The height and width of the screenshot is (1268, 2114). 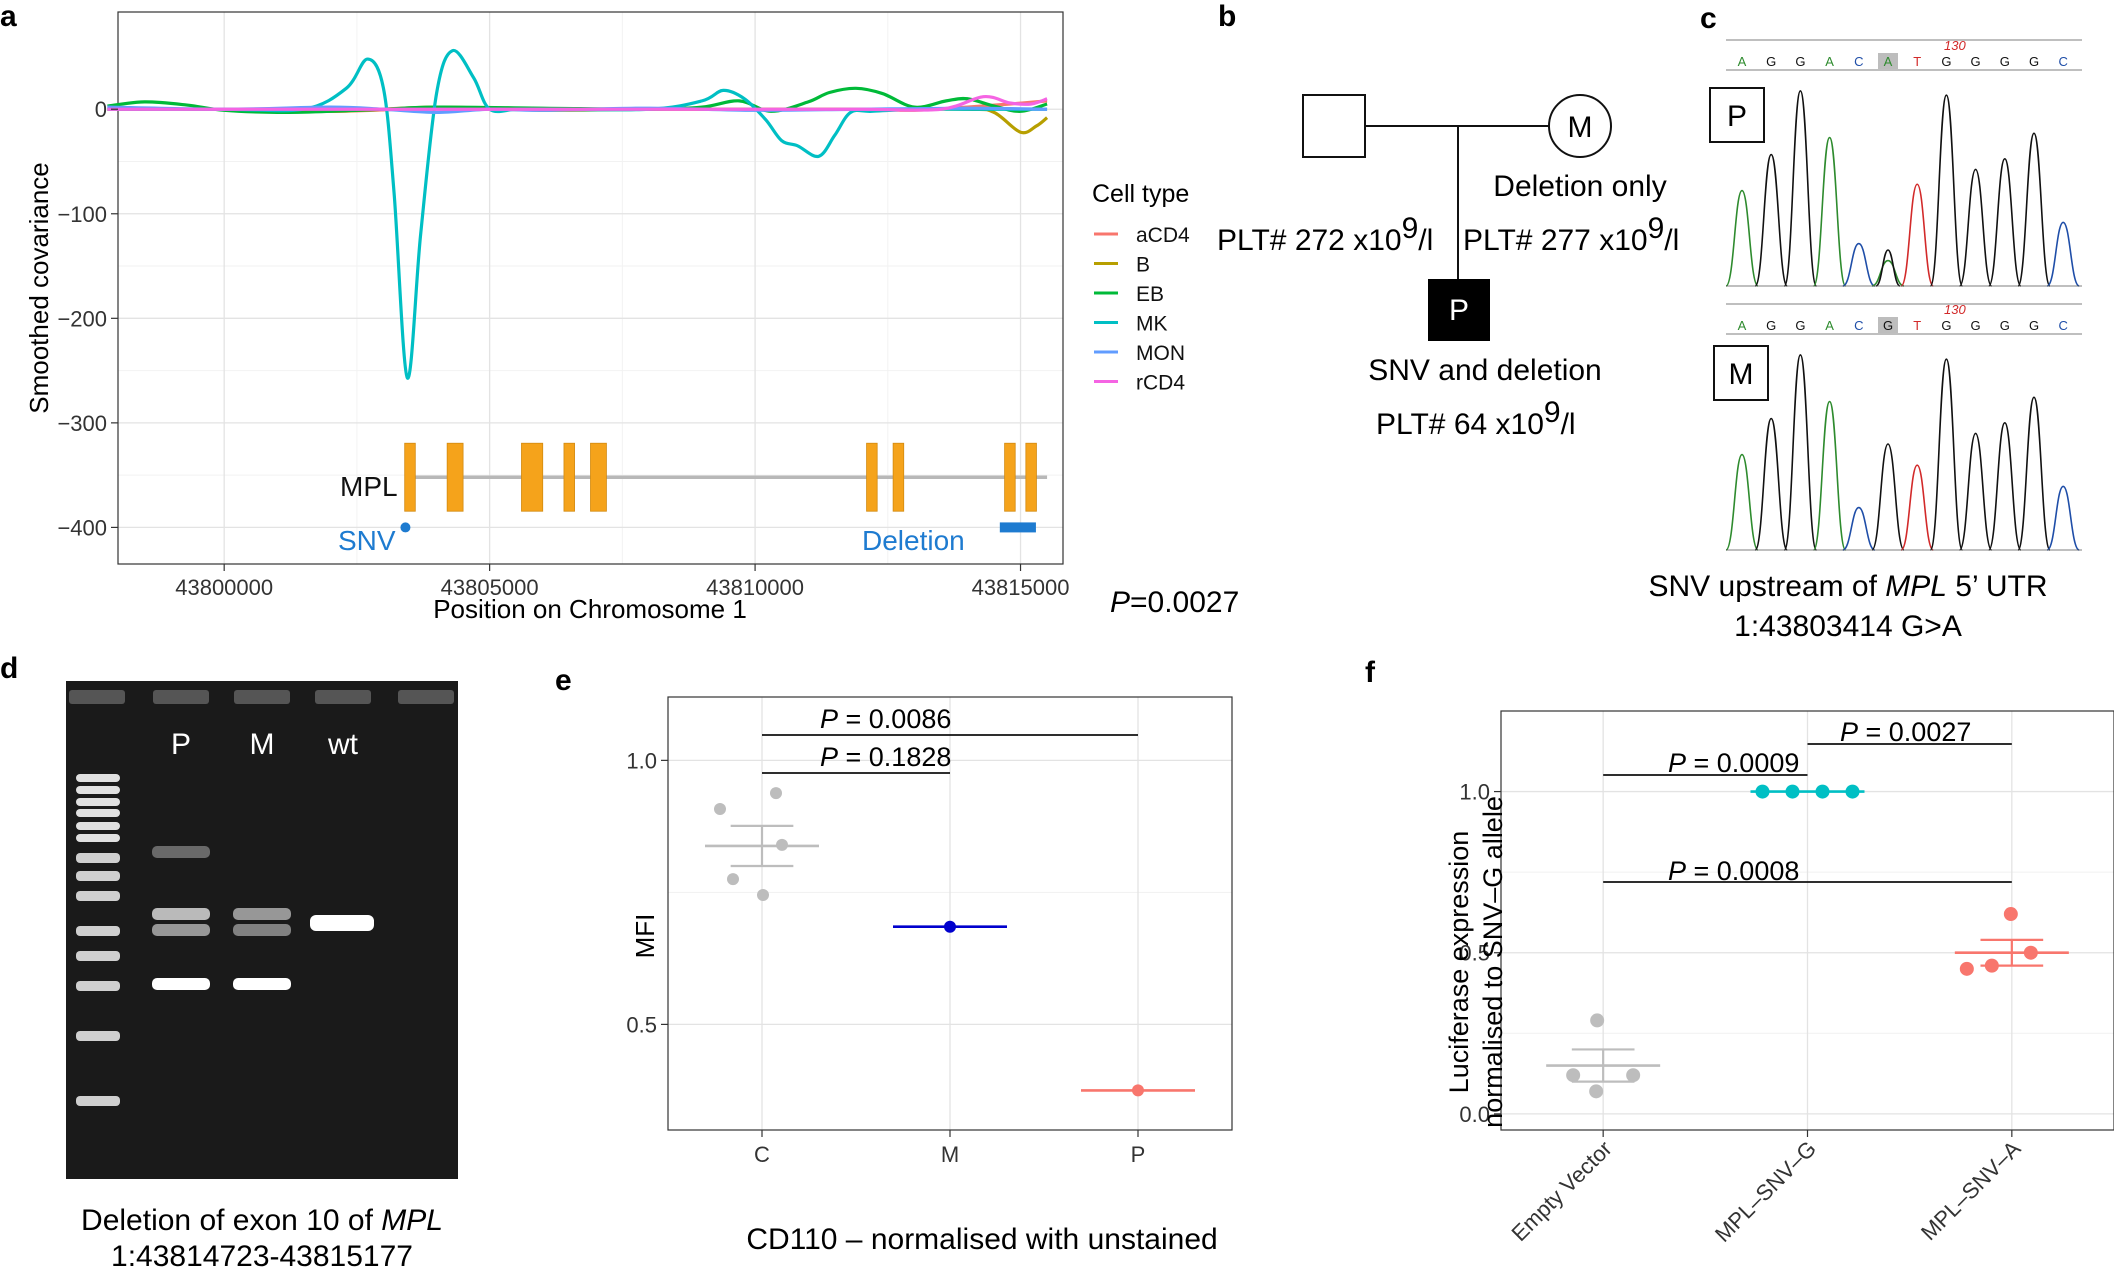 What do you see at coordinates (1786, 978) in the screenshot?
I see `panel-f-plot: 0.0 0.5 1.0 Empty Vector MPL–SNV–G MPL–SNV–A` at bounding box center [1786, 978].